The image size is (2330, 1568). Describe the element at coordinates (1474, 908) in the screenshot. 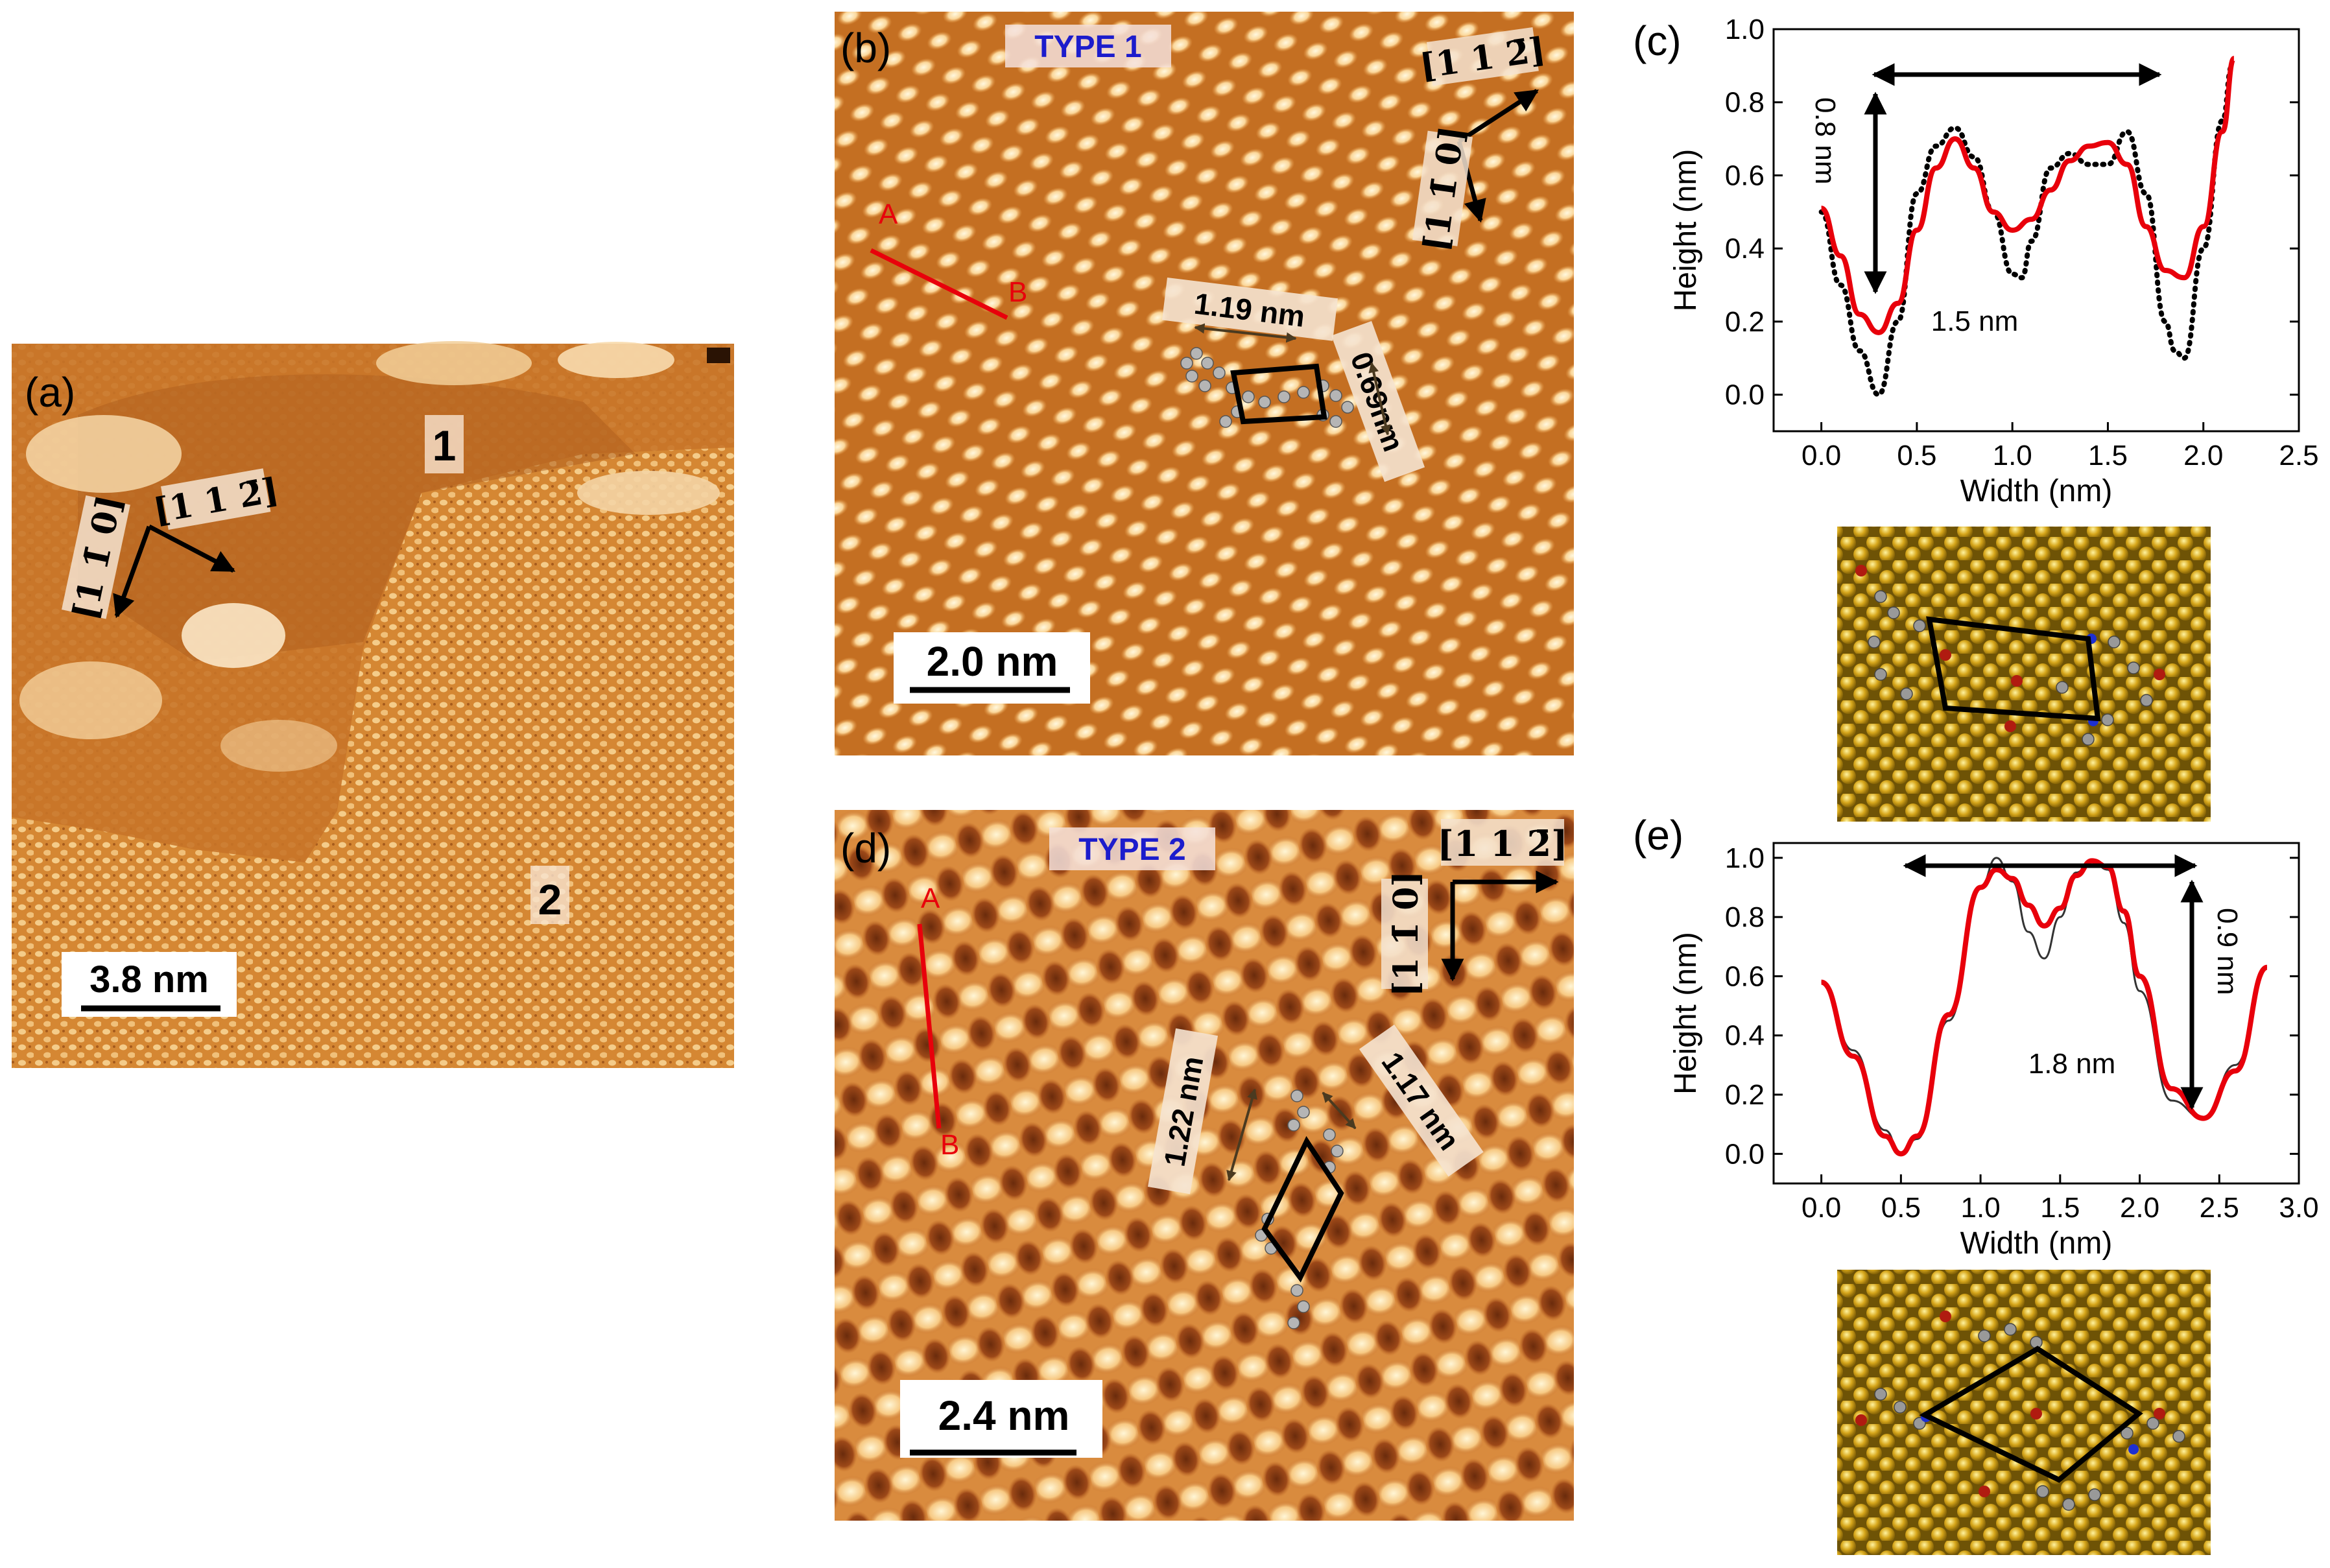

I see `crystal-axes-d: [1 1 2̄] [1 1̄ 0]` at that location.